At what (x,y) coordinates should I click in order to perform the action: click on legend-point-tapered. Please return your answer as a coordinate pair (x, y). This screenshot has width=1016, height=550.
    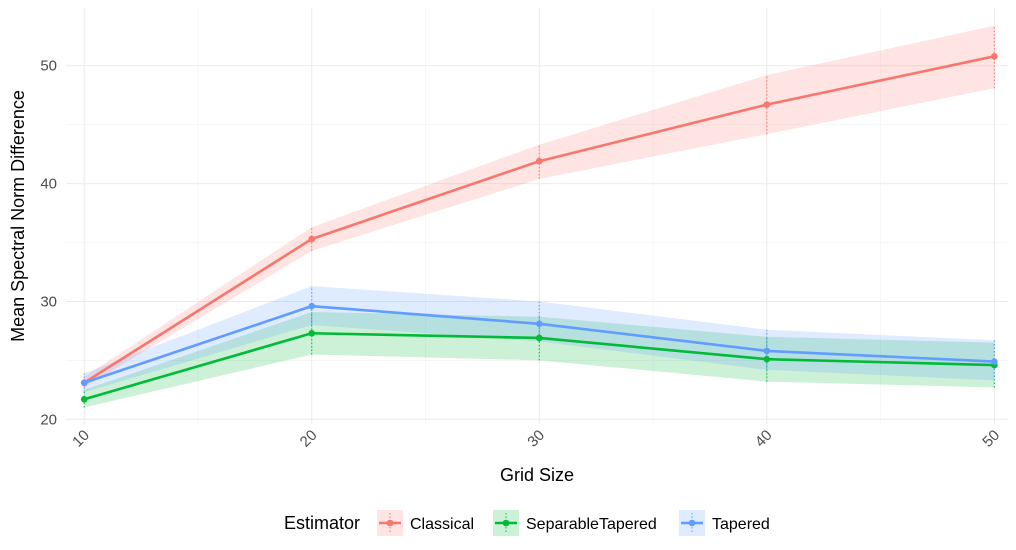
    Looking at the image, I should click on (692, 523).